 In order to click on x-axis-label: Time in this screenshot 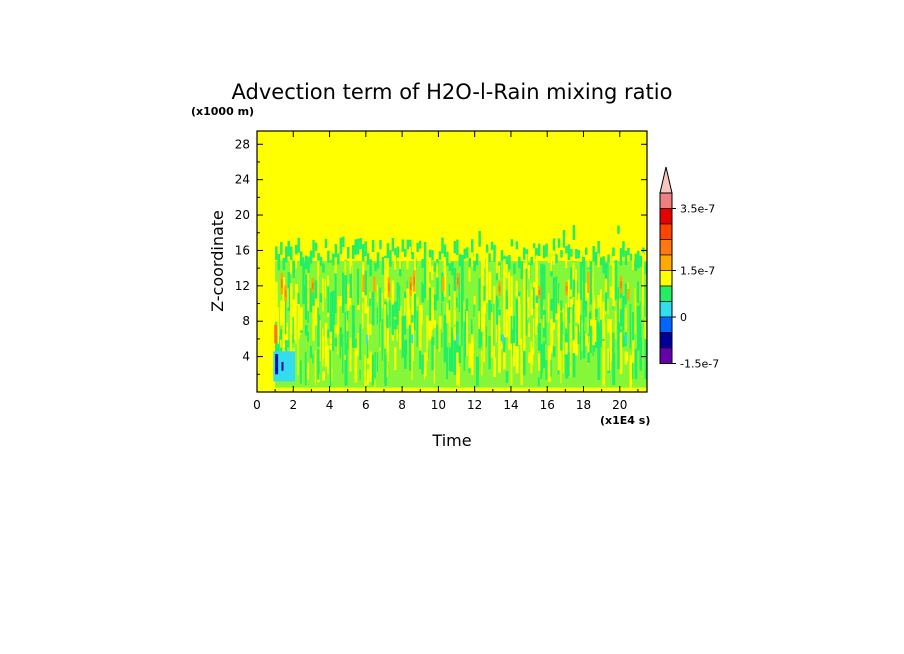, I will do `click(451, 440)`.